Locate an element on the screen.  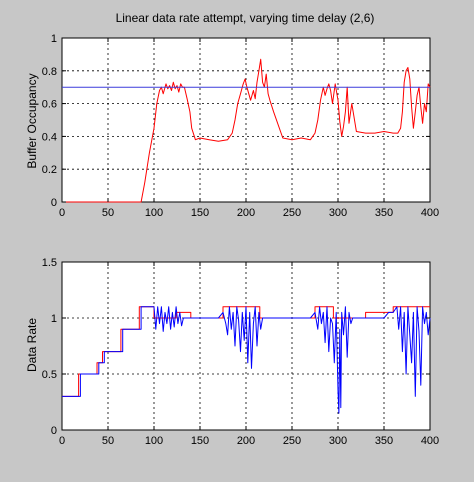
data-rate-x-tick-label: 400 is located at coordinates (430, 441).